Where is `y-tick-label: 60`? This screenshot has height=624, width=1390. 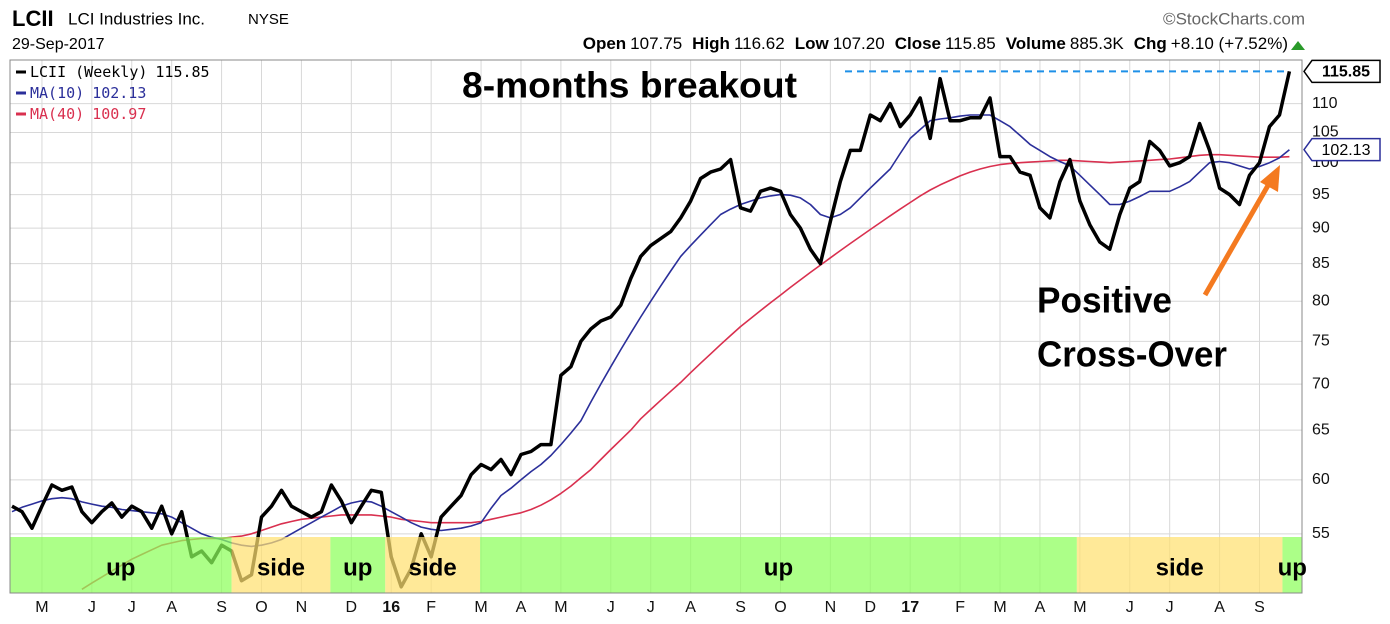
y-tick-label: 60 is located at coordinates (1321, 479).